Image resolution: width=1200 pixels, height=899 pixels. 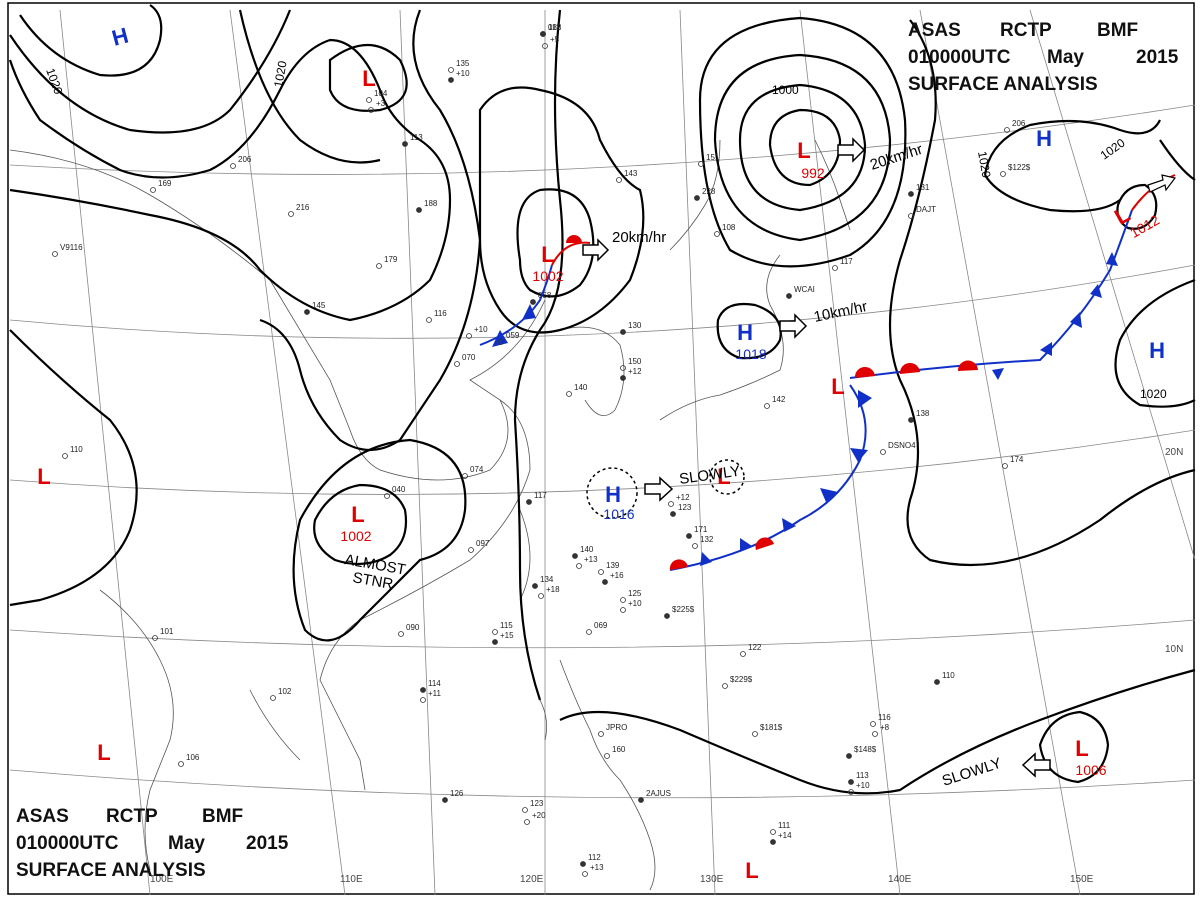 I want to click on system-pressure: 1006, so click(x=1090, y=770).